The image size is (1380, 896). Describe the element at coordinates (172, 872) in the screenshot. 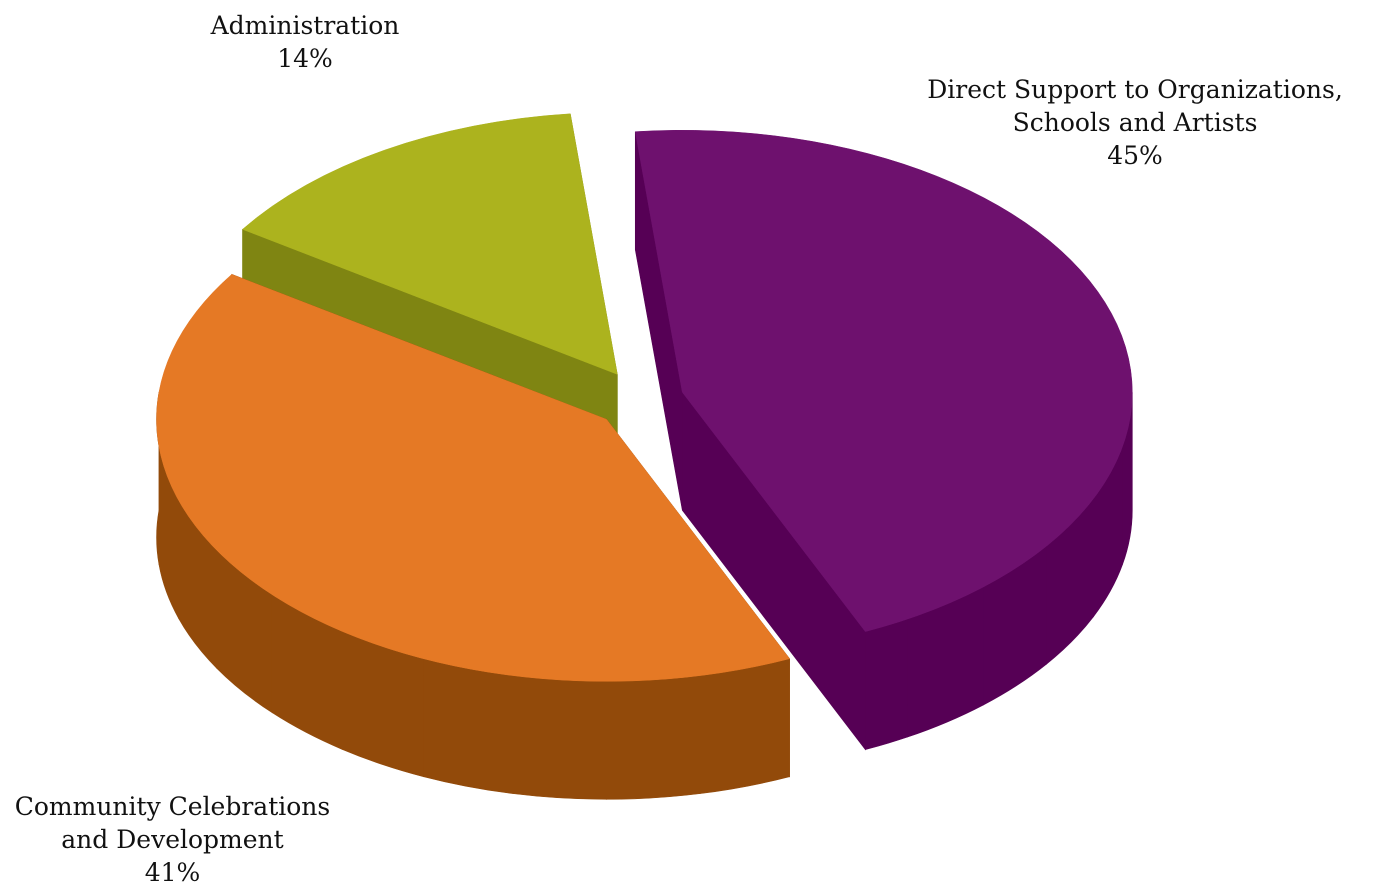

I see `slice-value-community: 41%` at that location.